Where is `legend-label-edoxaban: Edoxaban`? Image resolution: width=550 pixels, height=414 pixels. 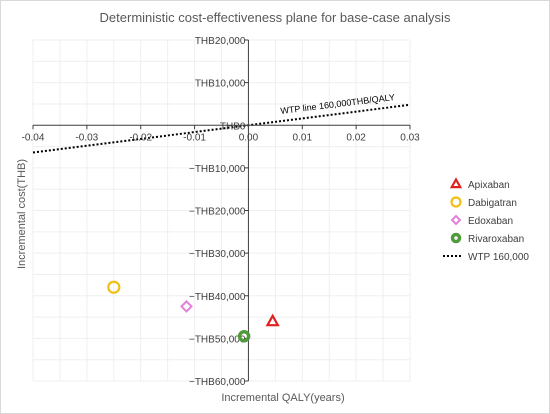 legend-label-edoxaban: Edoxaban is located at coordinates (490, 221).